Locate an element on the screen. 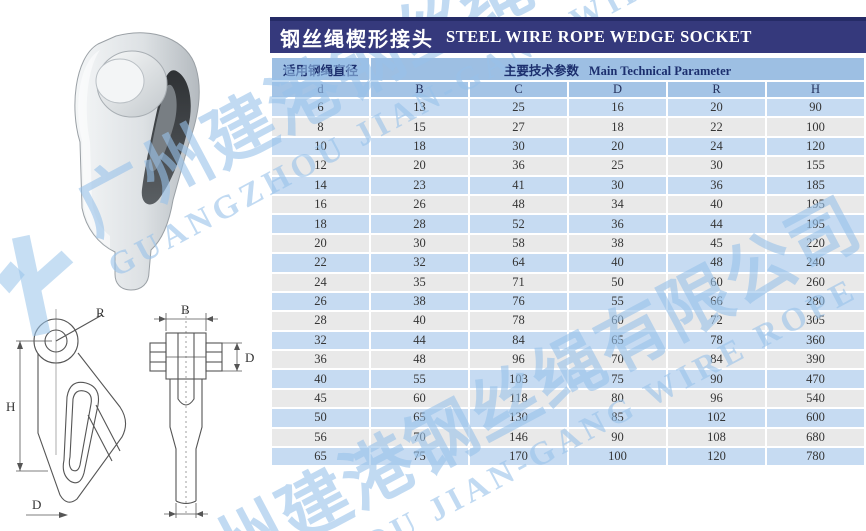 This screenshot has height=531, width=866. column-header: d is located at coordinates (320, 89).